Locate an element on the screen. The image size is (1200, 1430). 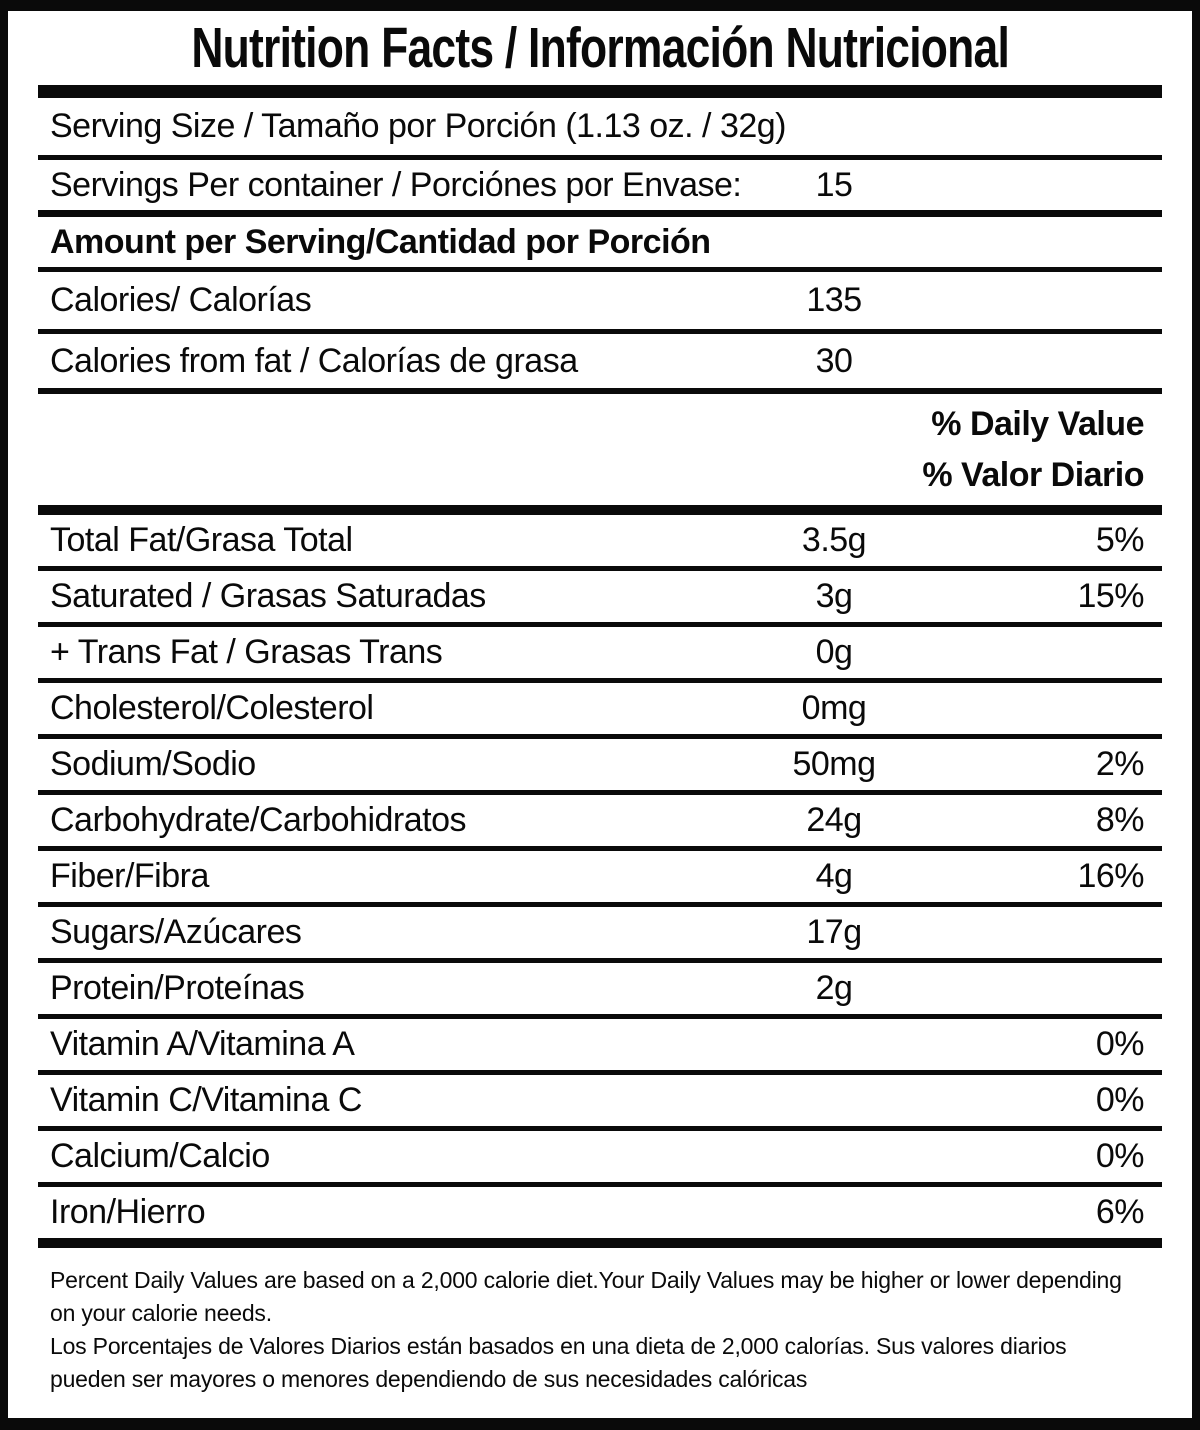
nutrient-daily-value: 2% is located at coordinates (1120, 764).